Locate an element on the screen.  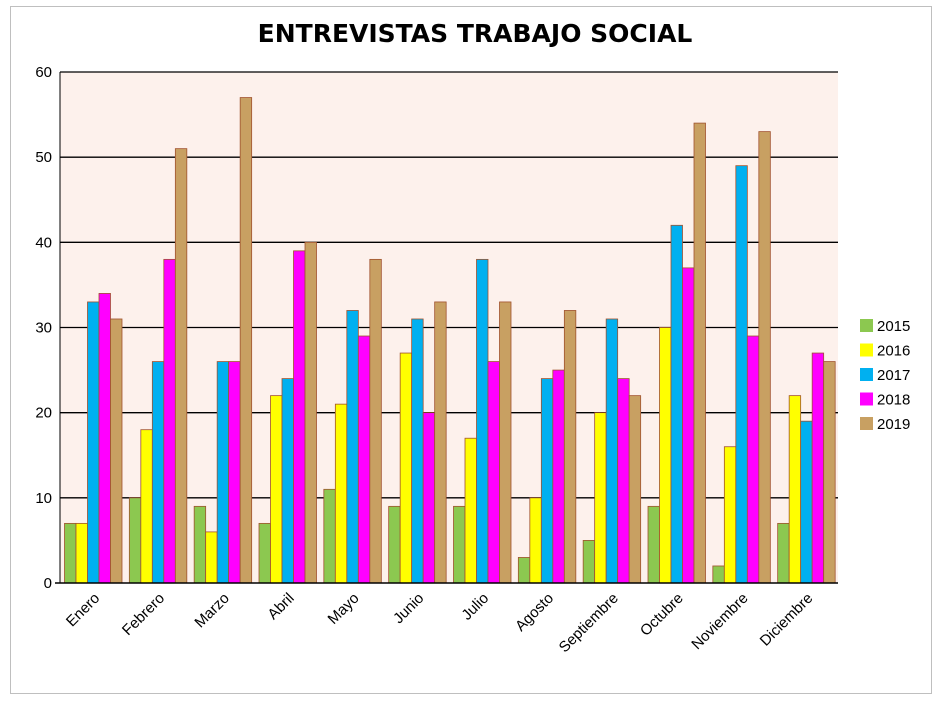
chart-title: ENTREVISTAS TRABAJO SOCIAL is located at coordinates (475, 33).